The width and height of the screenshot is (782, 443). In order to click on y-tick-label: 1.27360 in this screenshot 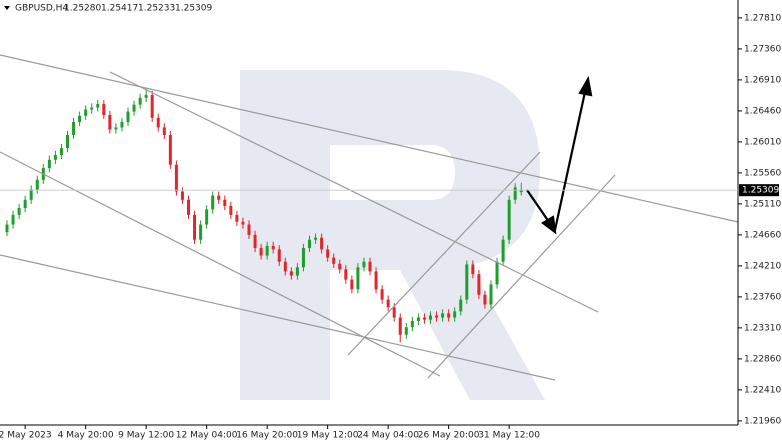, I will do `click(762, 49)`.